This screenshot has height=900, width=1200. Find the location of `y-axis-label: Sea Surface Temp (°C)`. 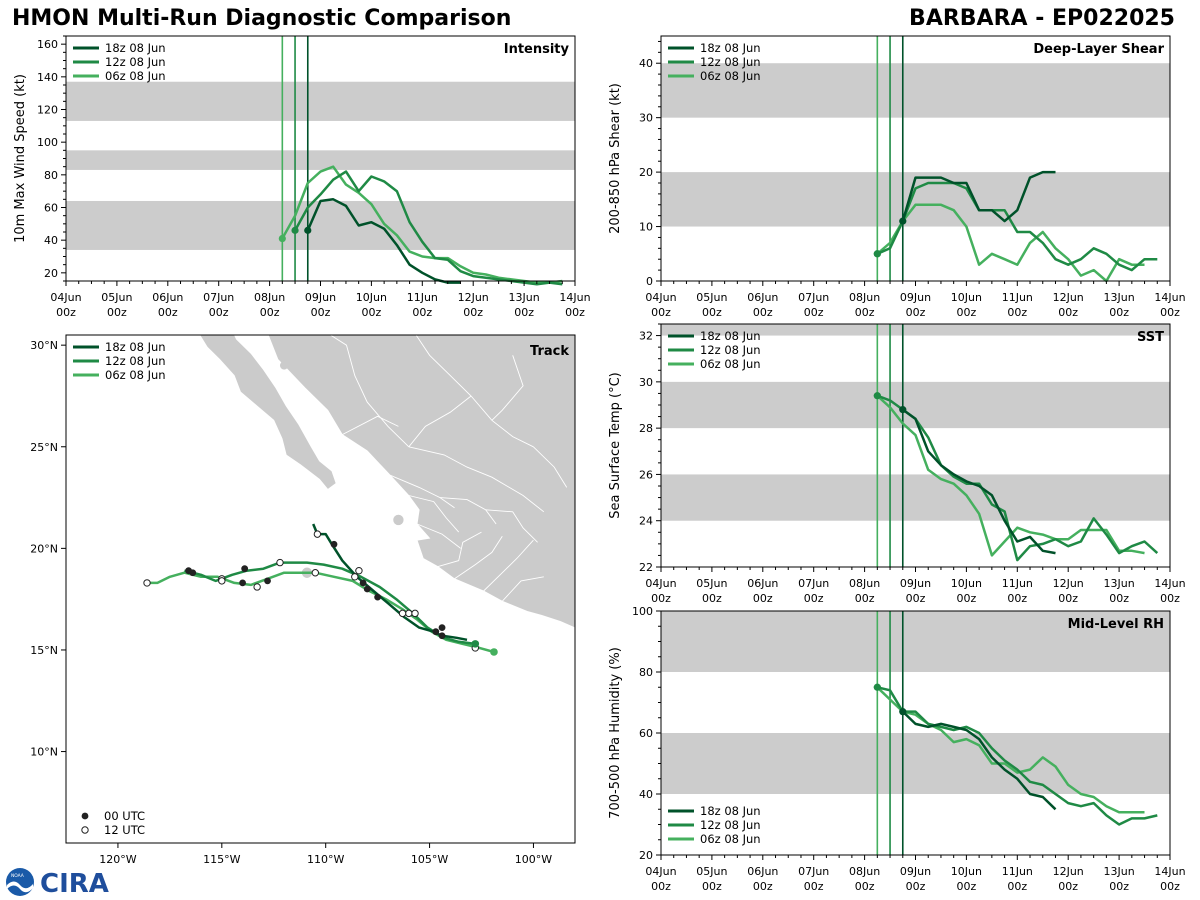

y-axis-label: Sea Surface Temp (°C) is located at coordinates (615, 445).